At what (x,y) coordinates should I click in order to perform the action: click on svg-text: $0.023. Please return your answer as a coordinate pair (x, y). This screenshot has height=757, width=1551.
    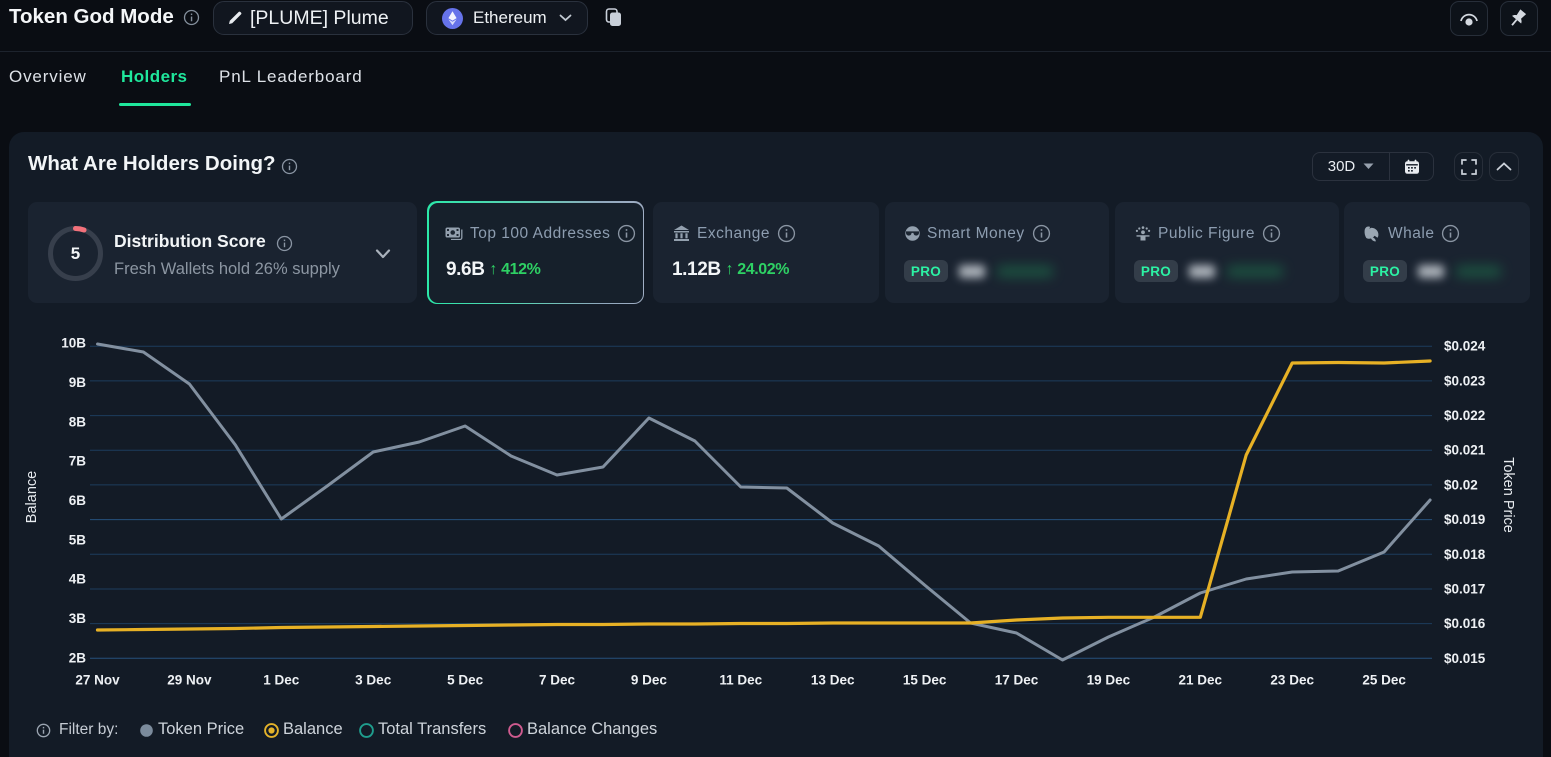
    Looking at the image, I should click on (1465, 380).